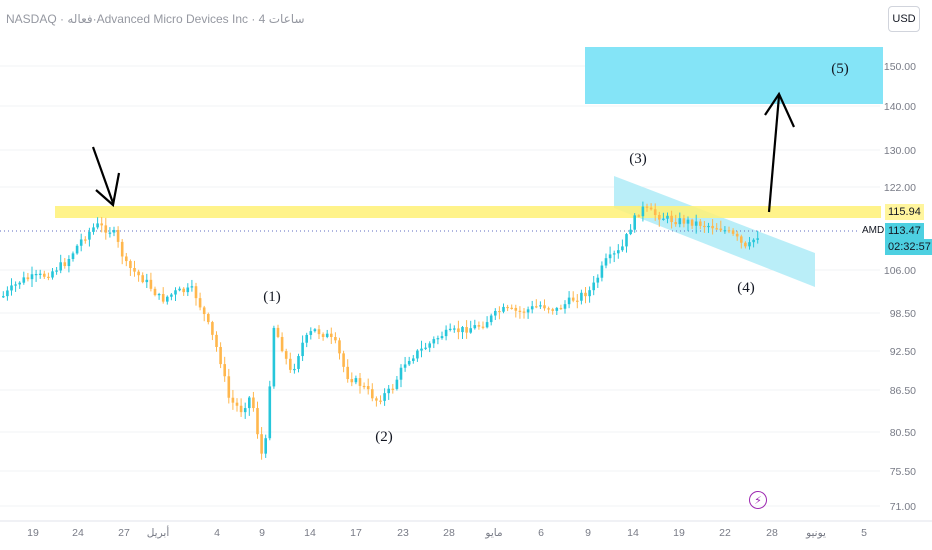 This screenshot has height=550, width=932. Describe the element at coordinates (780, 109) in the screenshot. I see `target-arrow-head` at that location.